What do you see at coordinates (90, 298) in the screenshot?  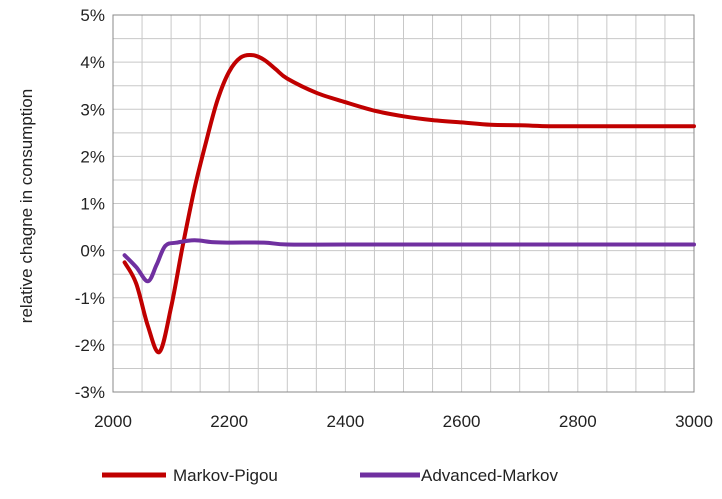 I see `y-tick-label: -1%` at bounding box center [90, 298].